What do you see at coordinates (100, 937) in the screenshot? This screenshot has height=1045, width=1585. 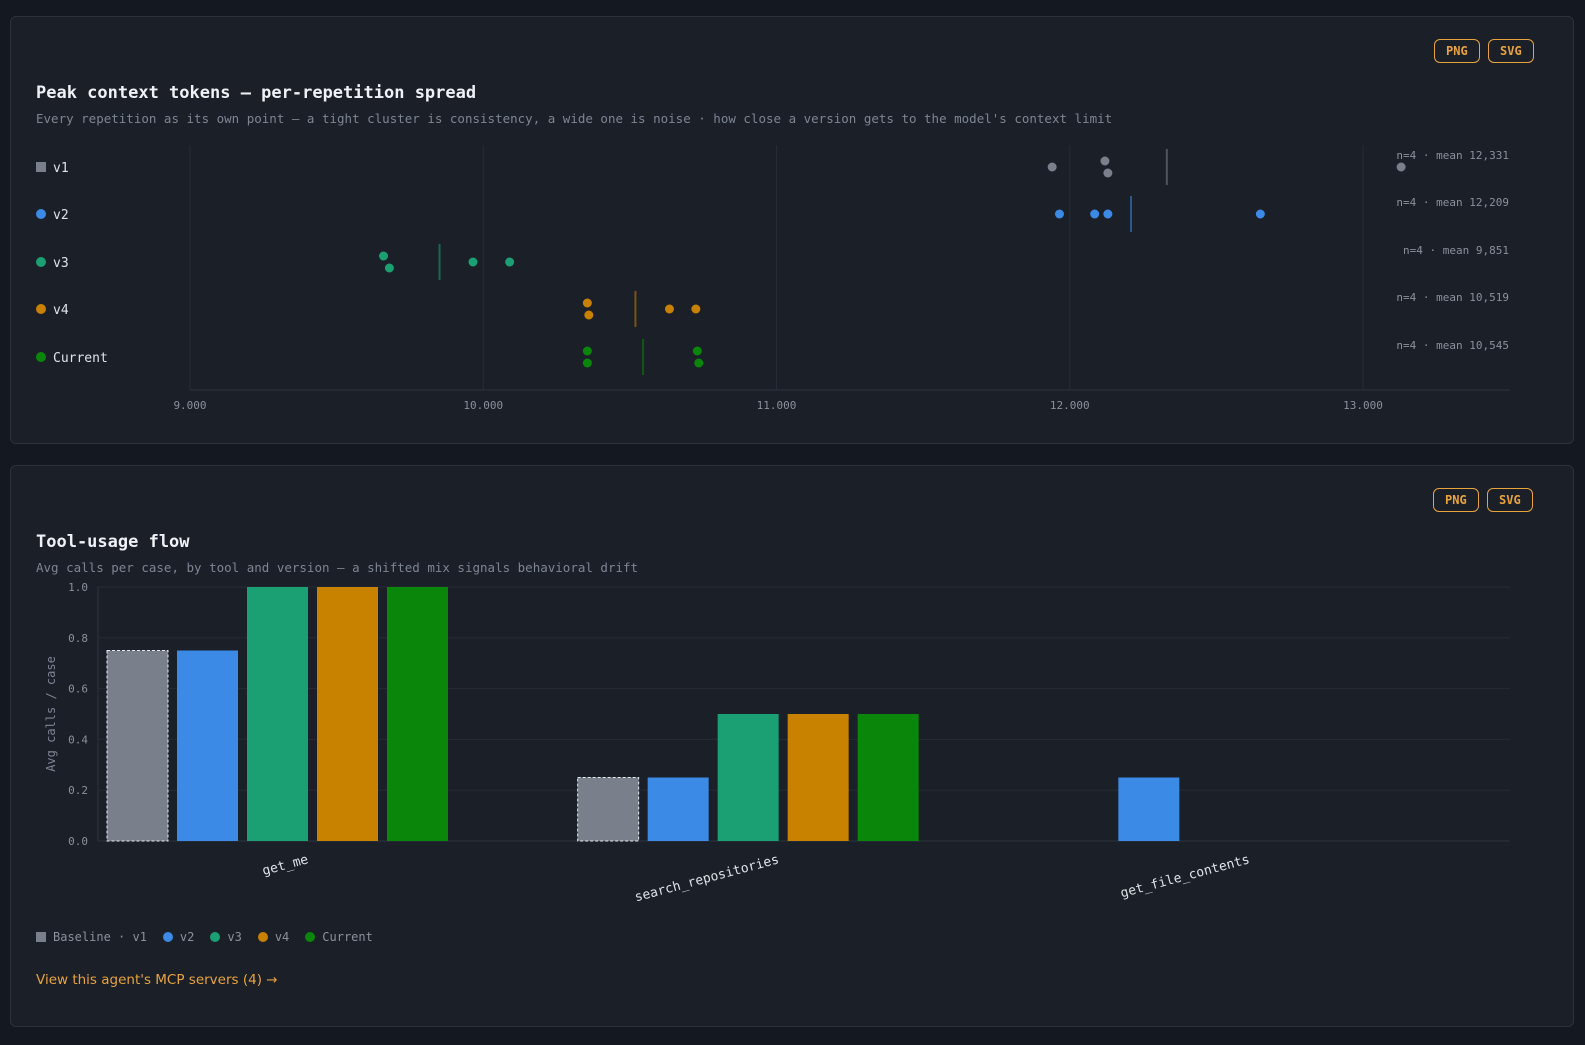 I see `legend-label: Baseline · v1` at bounding box center [100, 937].